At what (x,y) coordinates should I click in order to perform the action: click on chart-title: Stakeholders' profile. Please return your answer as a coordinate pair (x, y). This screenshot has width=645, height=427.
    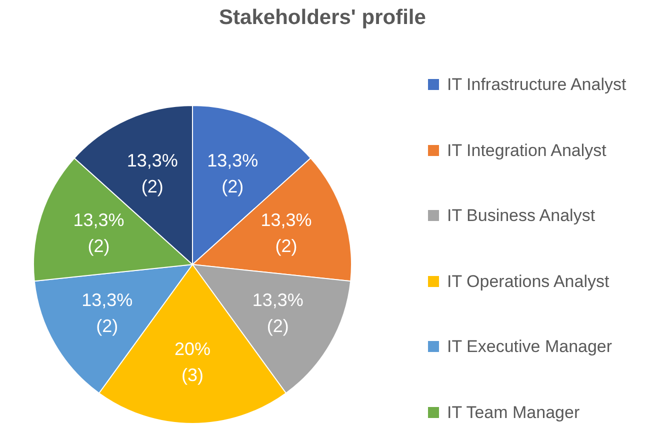
    Looking at the image, I should click on (322, 18).